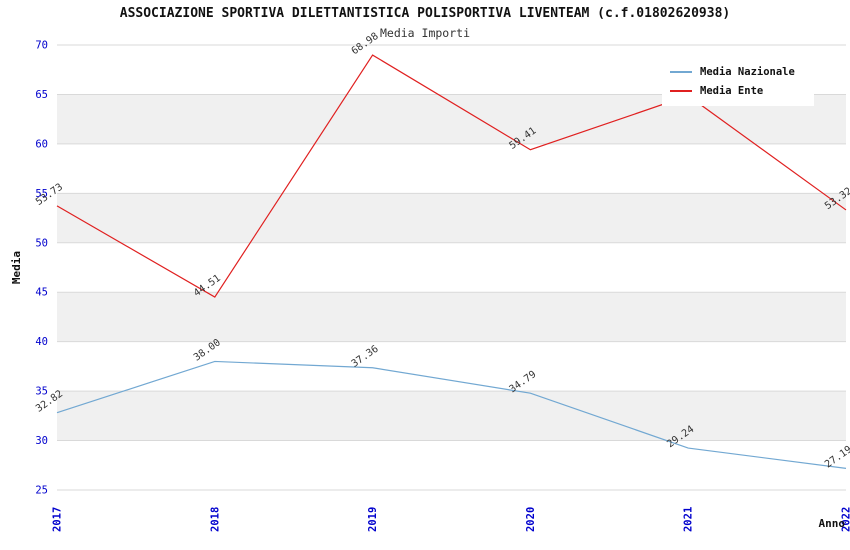  Describe the element at coordinates (747, 71) in the screenshot. I see `legend-label-media-nazionale: Media Nazionale` at that location.